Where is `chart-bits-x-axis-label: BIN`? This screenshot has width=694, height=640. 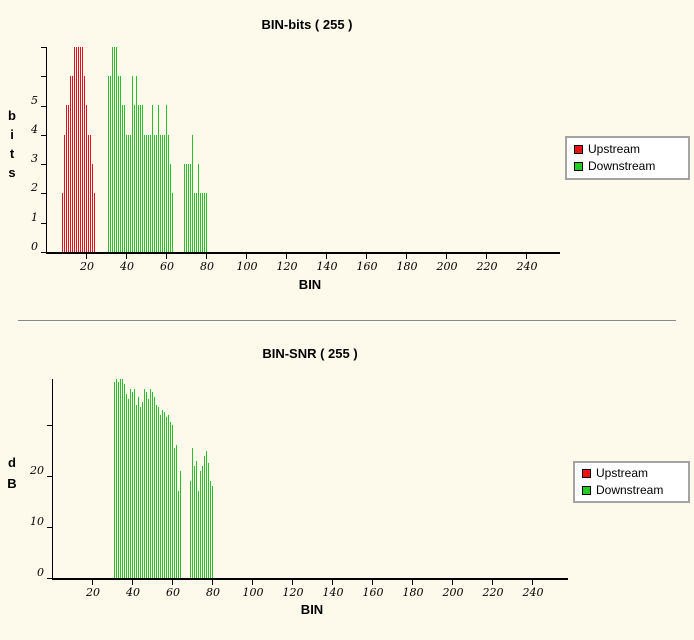 chart-bits-x-axis-label: BIN is located at coordinates (310, 284).